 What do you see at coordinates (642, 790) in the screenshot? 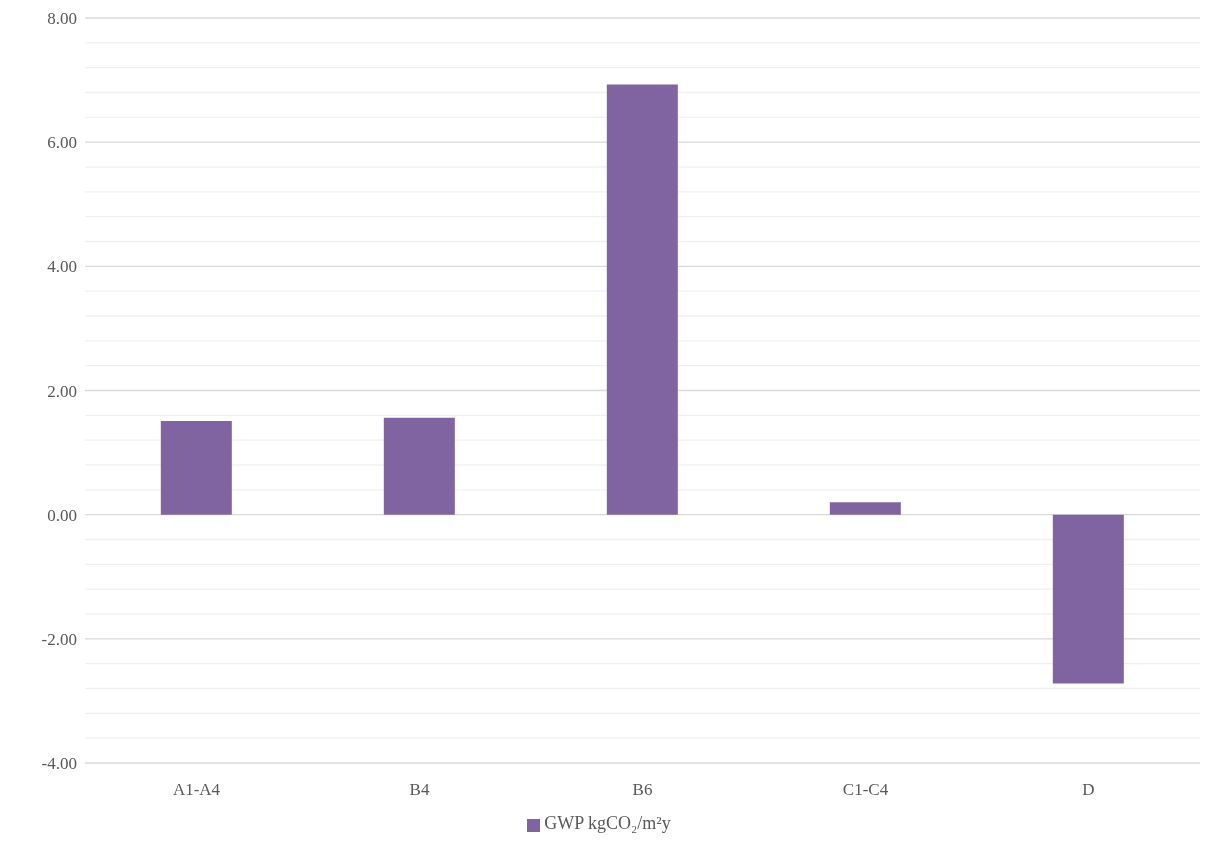
I see `x-tick-label: B6` at bounding box center [642, 790].